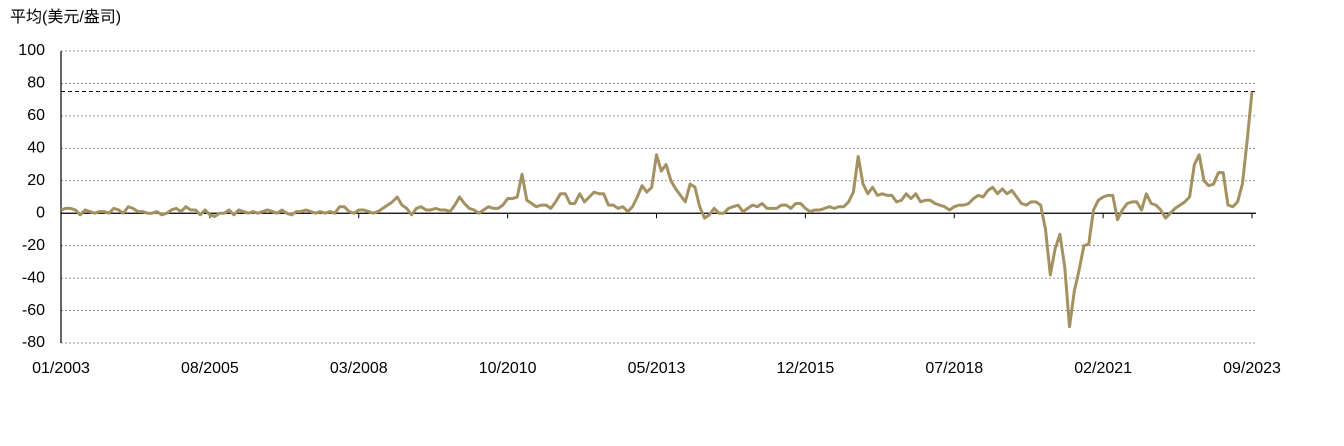 This screenshot has width=1344, height=446. What do you see at coordinates (65, 17) in the screenshot?
I see `chart-title: 平均(美元/盎司)` at bounding box center [65, 17].